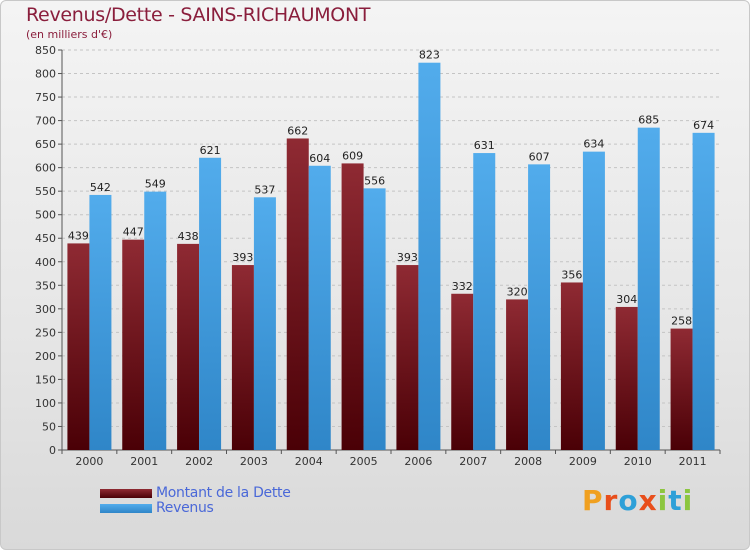  Describe the element at coordinates (188, 236) in the screenshot. I see `data-label: 438` at that location.